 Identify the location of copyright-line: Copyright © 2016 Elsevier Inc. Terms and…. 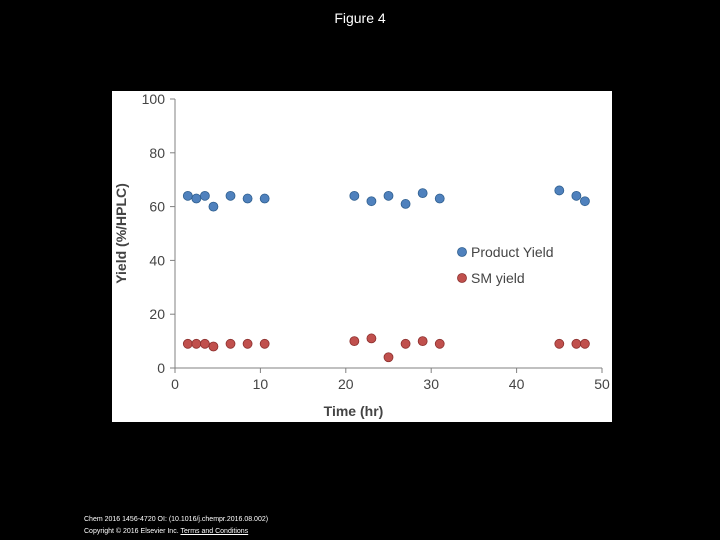
(176, 532).